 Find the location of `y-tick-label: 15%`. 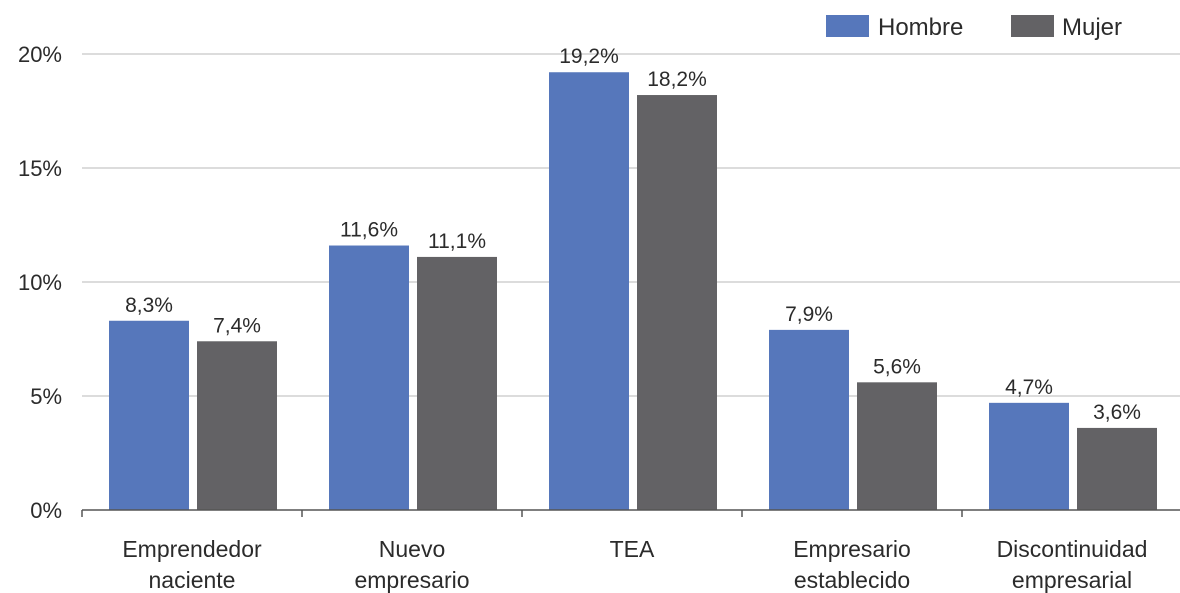

y-tick-label: 15% is located at coordinates (40, 168).